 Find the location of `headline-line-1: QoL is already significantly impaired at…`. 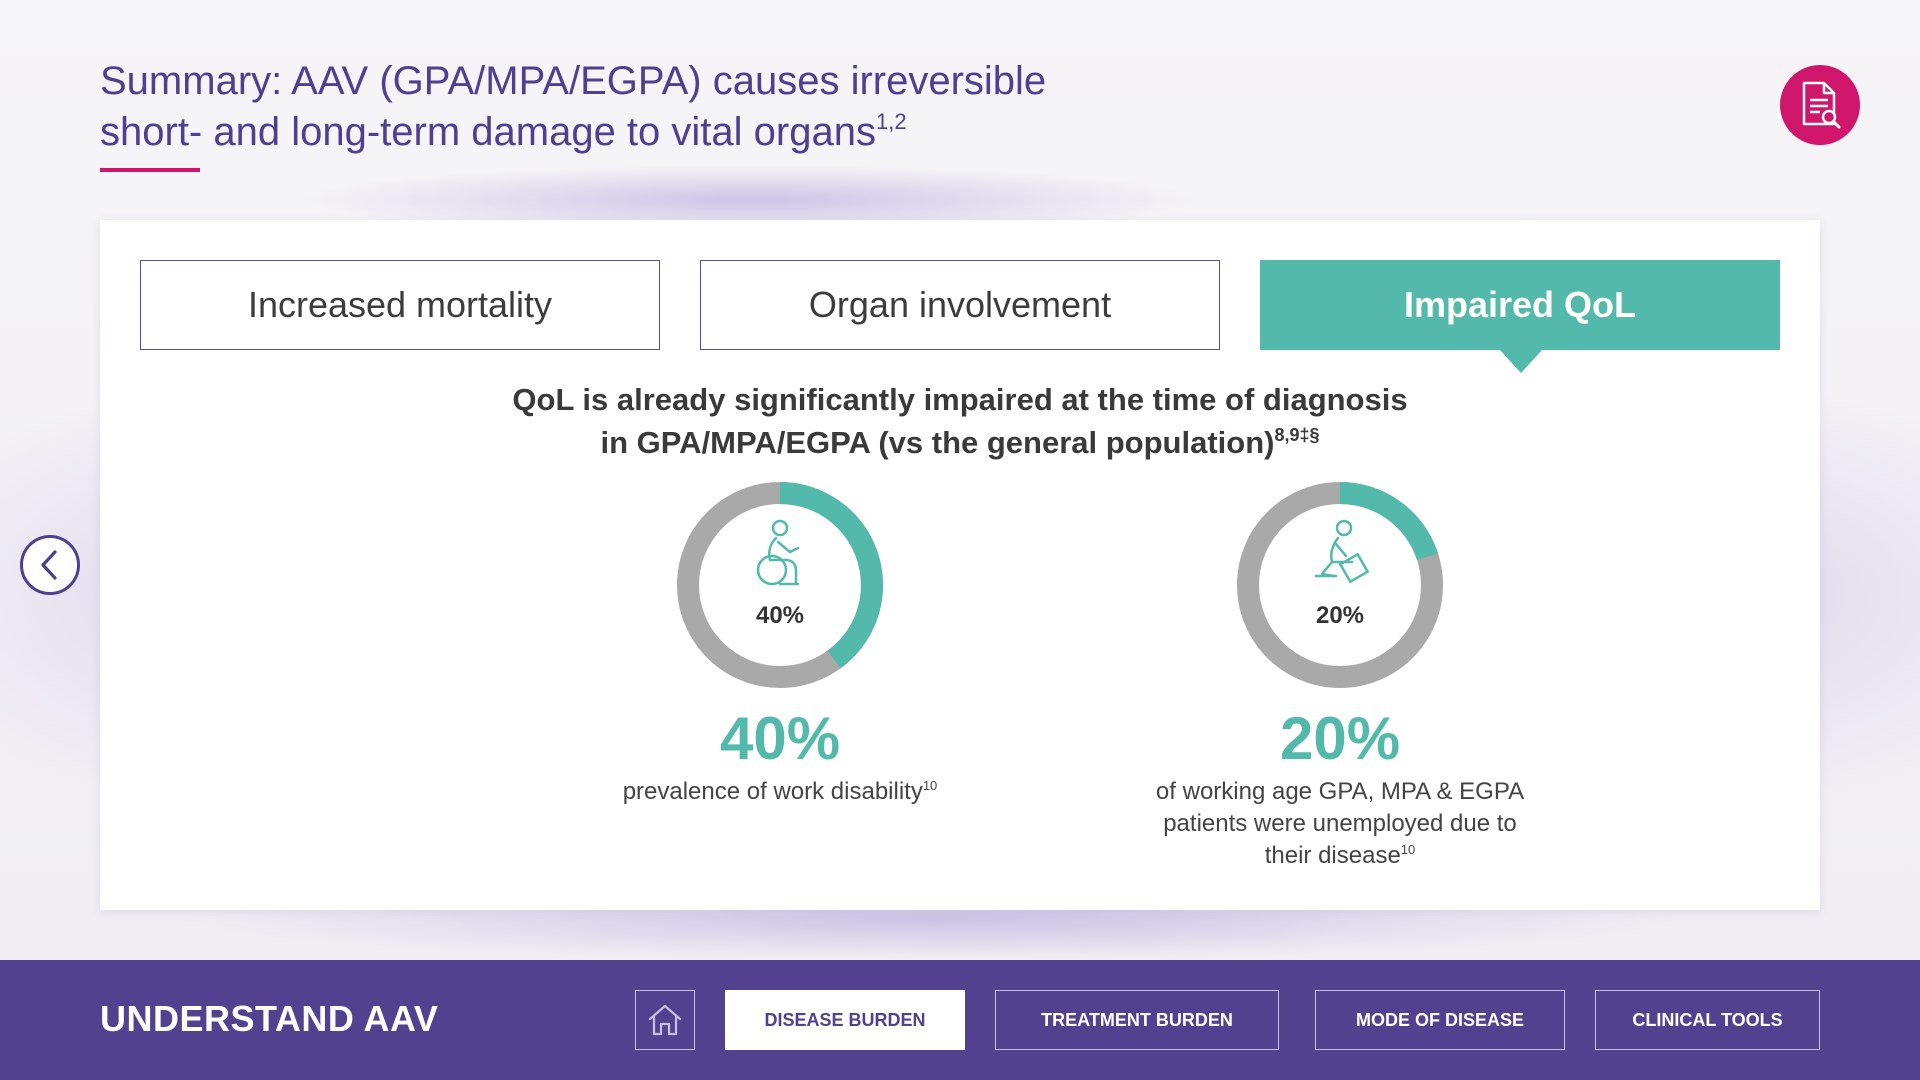

headline-line-1: QoL is already significantly impaired at… is located at coordinates (960, 399).